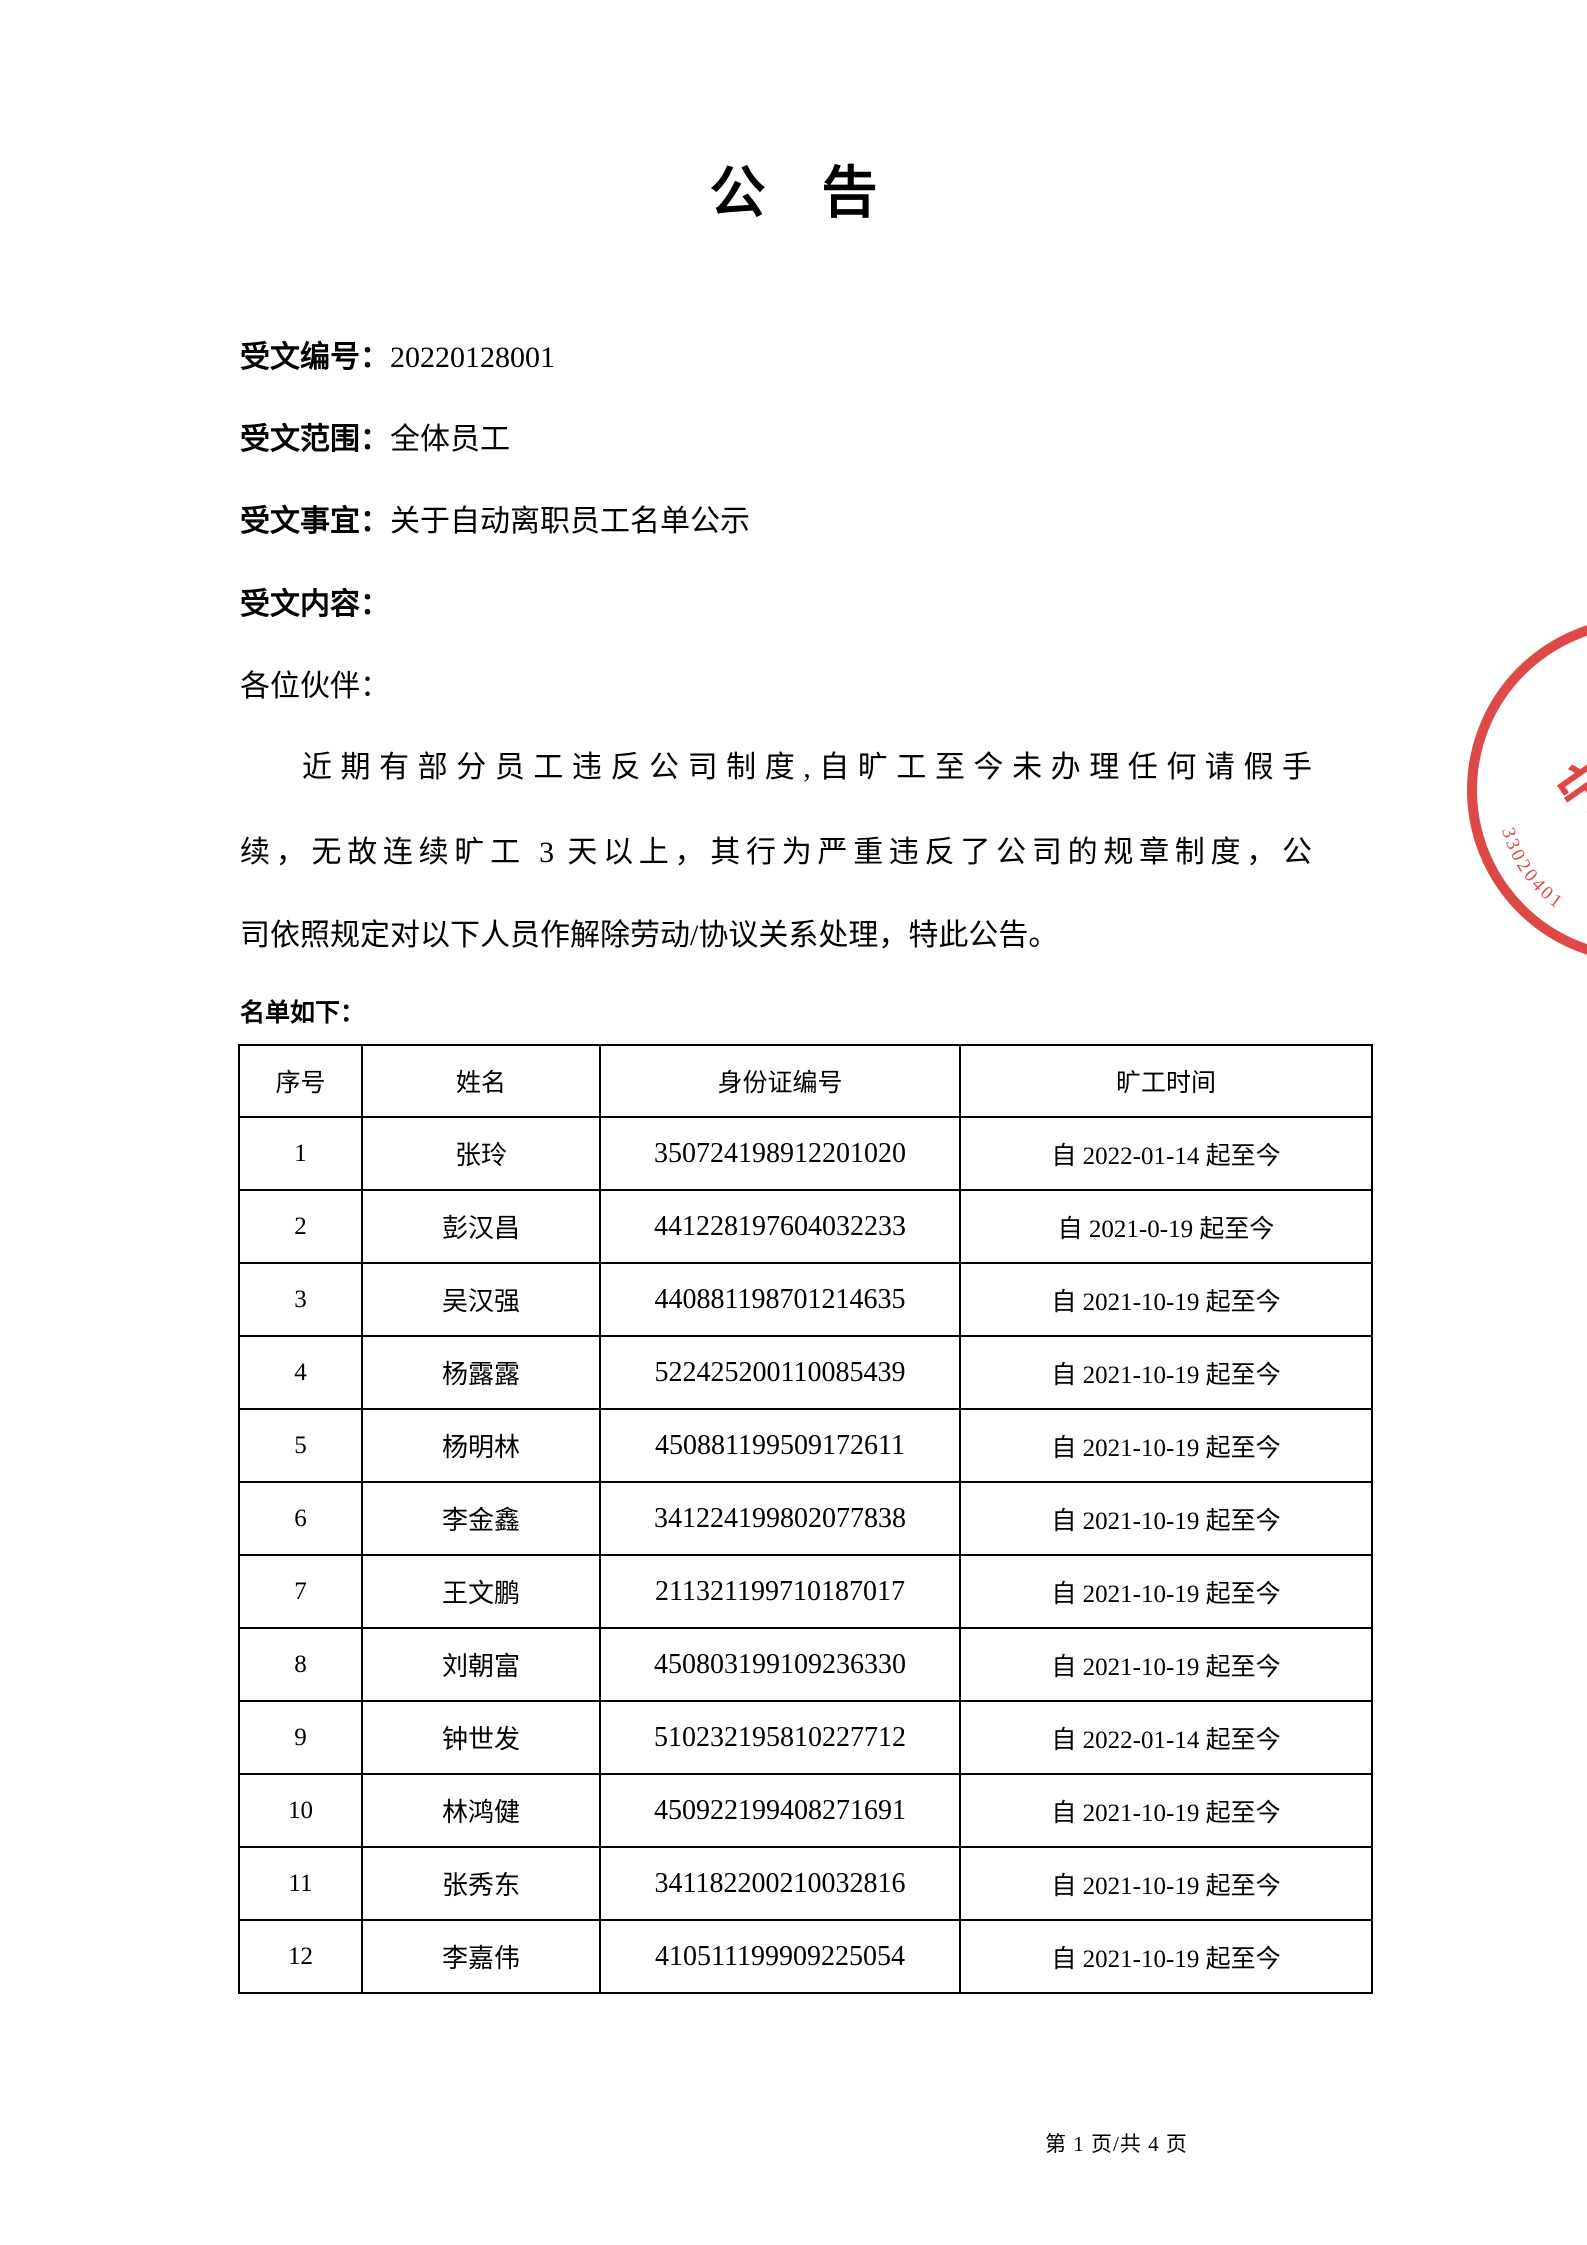 The image size is (1587, 2245). Describe the element at coordinates (300, 1664) in the screenshot. I see `cell-index: 8` at that location.